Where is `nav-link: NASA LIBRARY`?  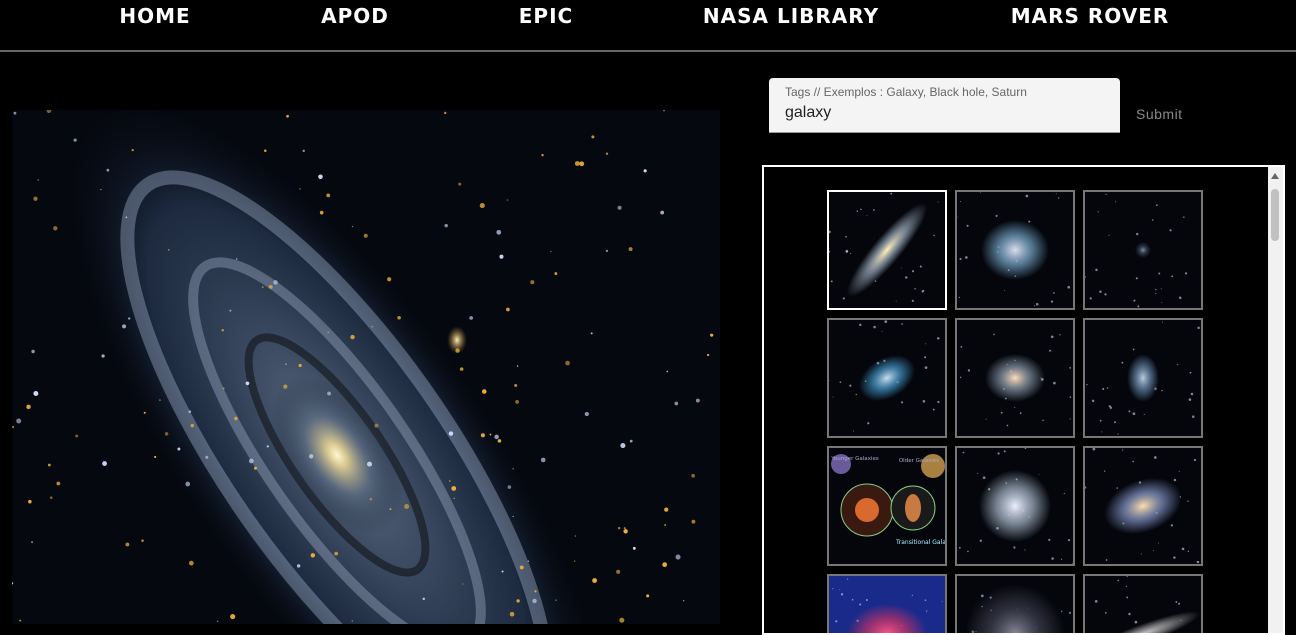 nav-link: NASA LIBRARY is located at coordinates (791, 16).